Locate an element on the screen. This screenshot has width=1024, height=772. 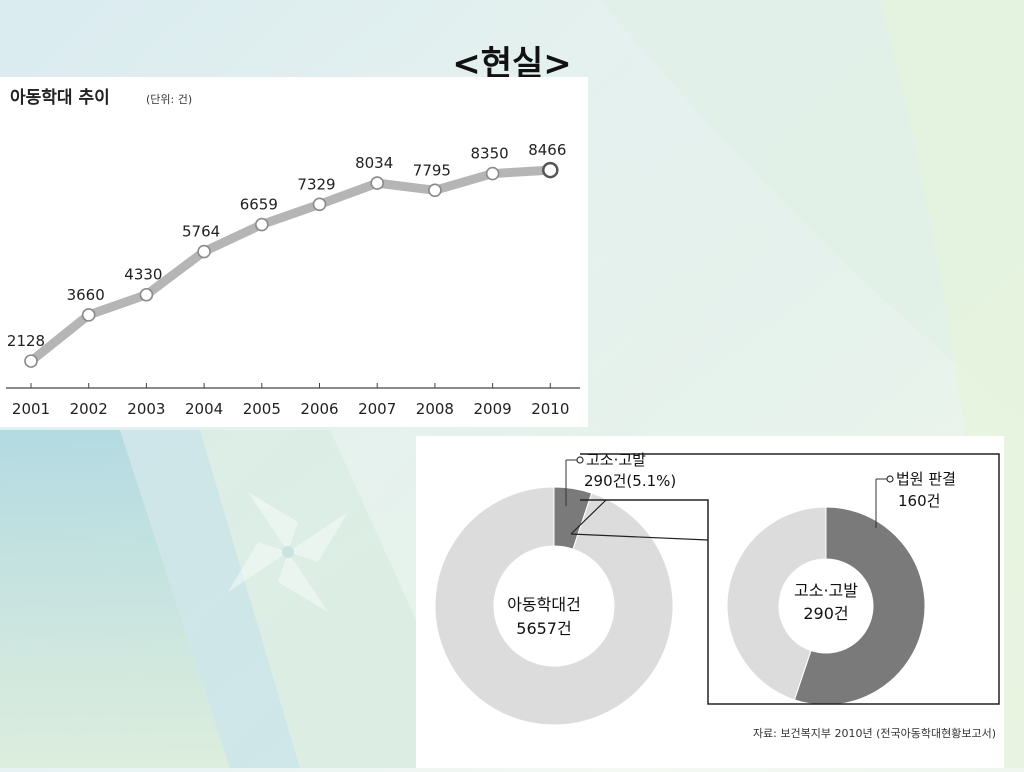
connector-line-top is located at coordinates (588, 517).